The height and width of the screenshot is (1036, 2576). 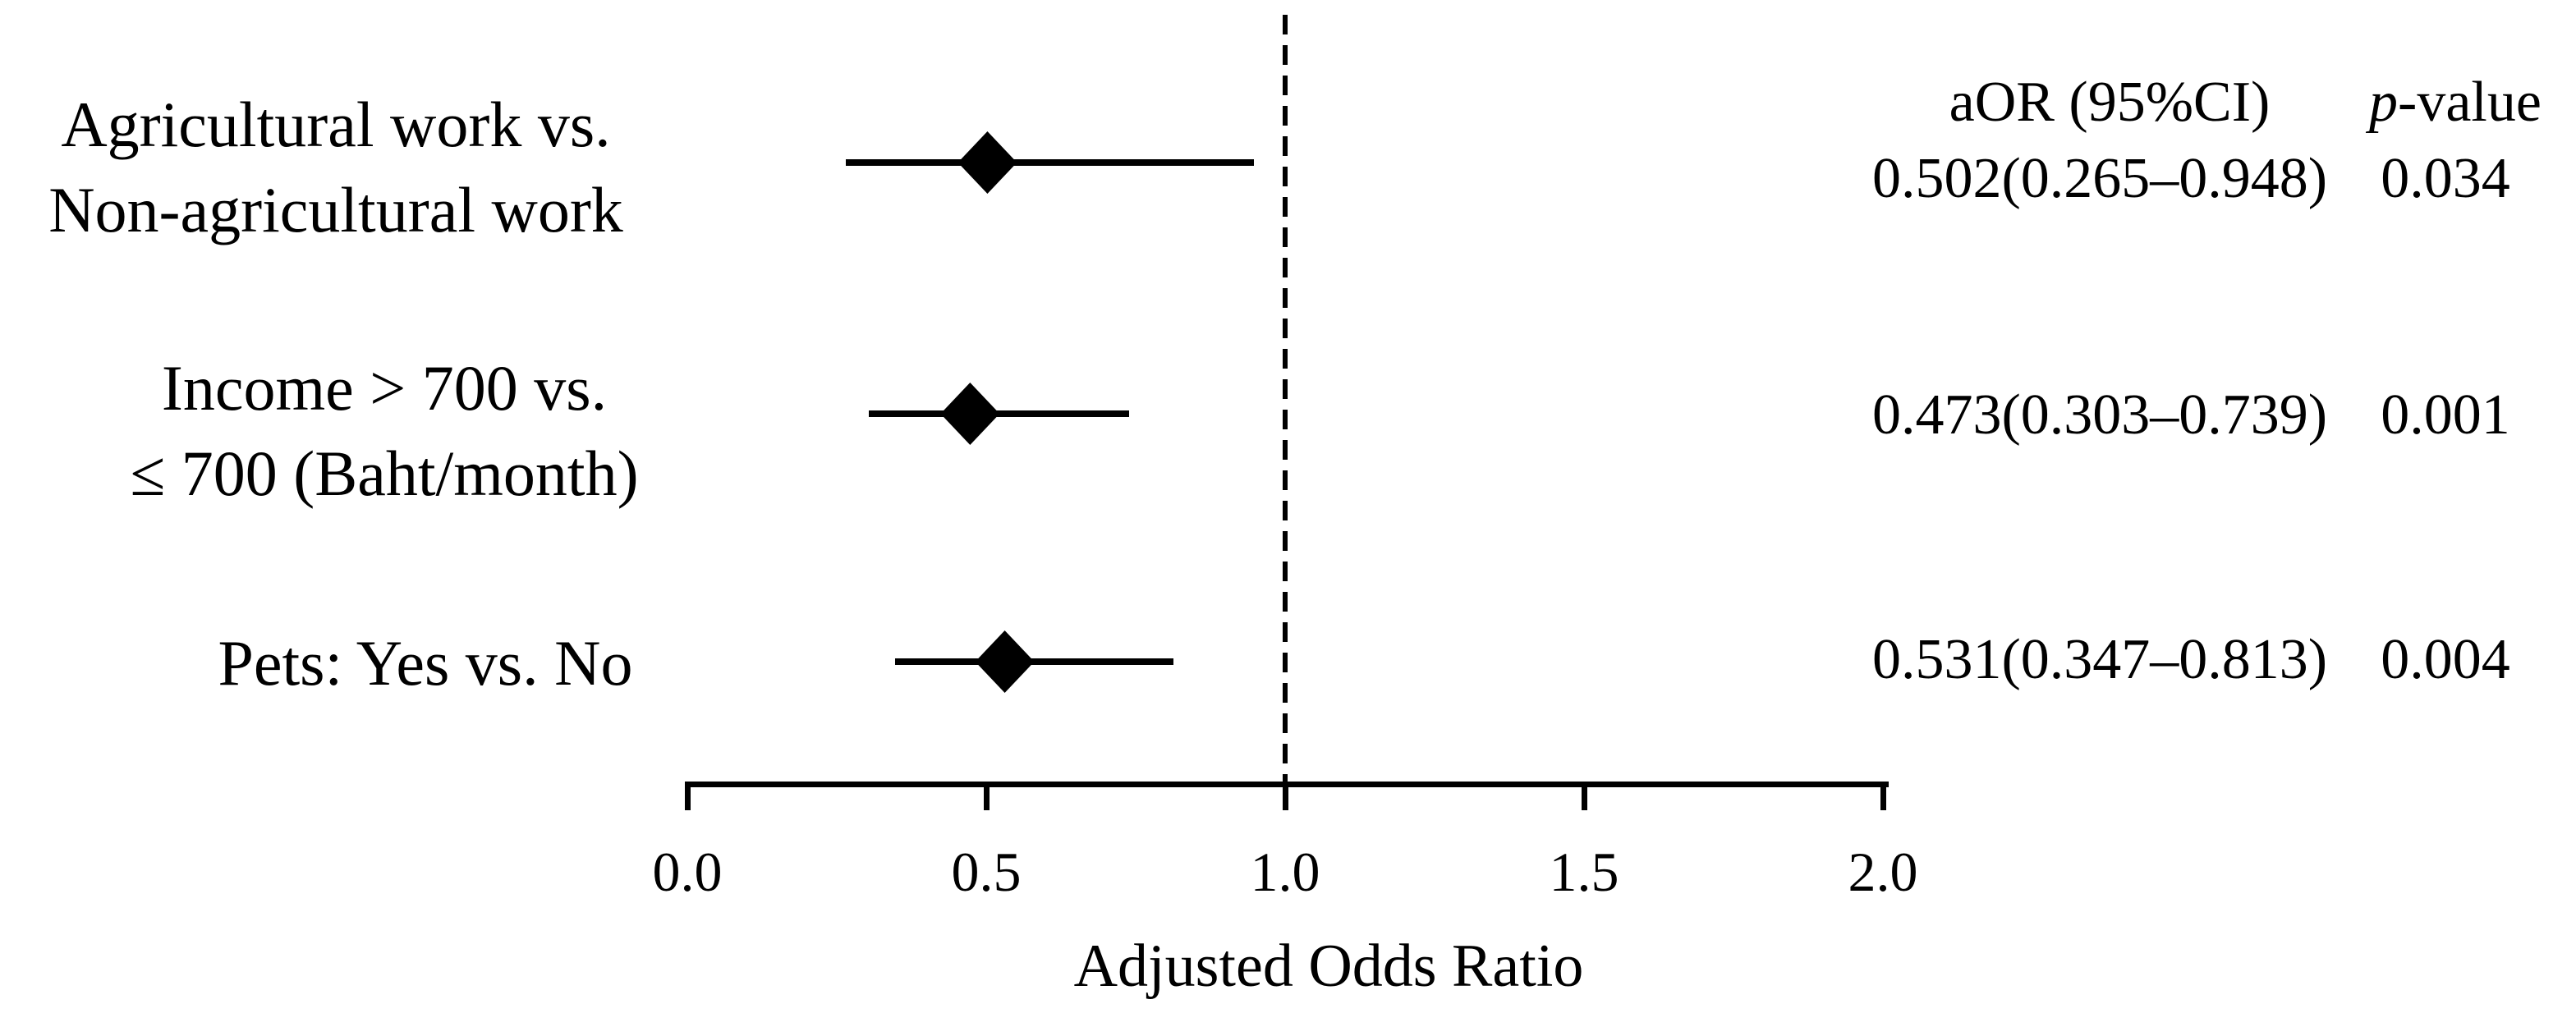 What do you see at coordinates (2470, 102) in the screenshot?
I see `pvalue-header-rest: -value` at bounding box center [2470, 102].